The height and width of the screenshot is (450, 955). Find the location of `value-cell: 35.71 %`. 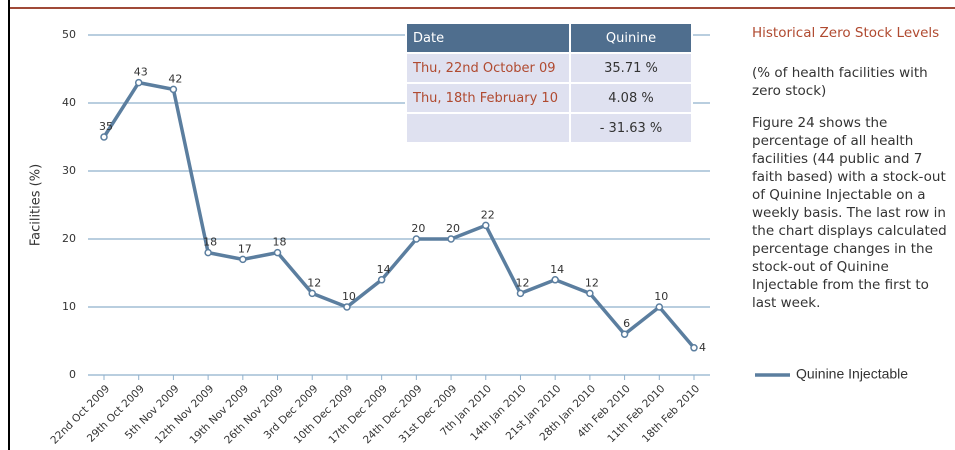

value-cell: 35.71 % is located at coordinates (631, 68).